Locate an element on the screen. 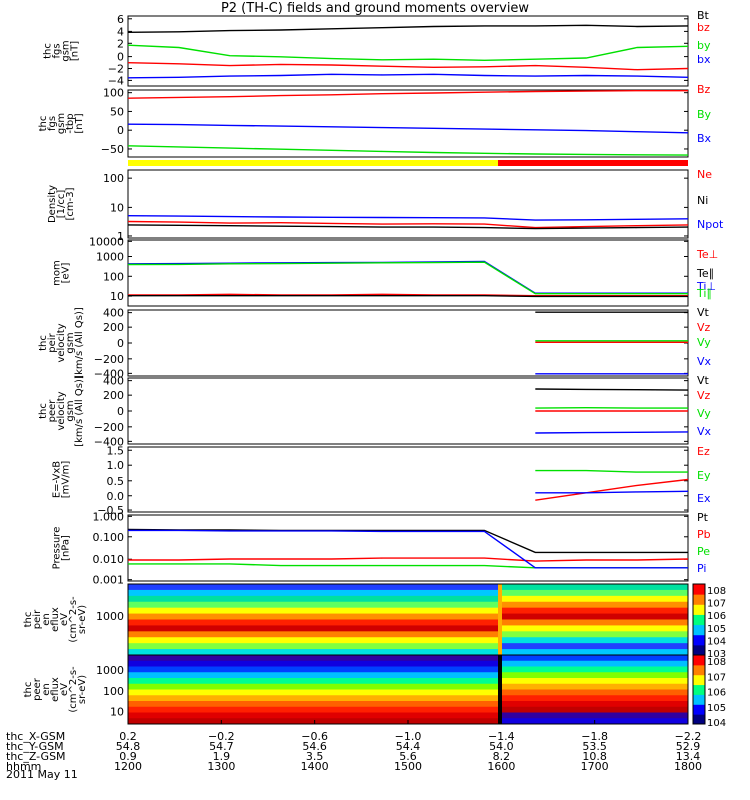 The width and height of the screenshot is (750, 800). ylabel-peer_eflux: en is located at coordinates (46, 689).